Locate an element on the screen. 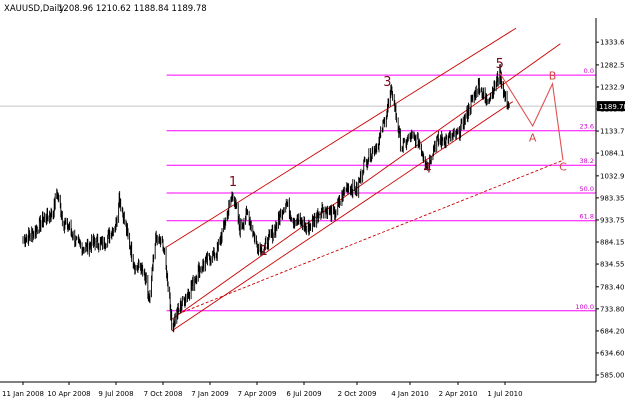 This screenshot has height=410, width=625. y-tick-label: 1084.10 is located at coordinates (612, 154).